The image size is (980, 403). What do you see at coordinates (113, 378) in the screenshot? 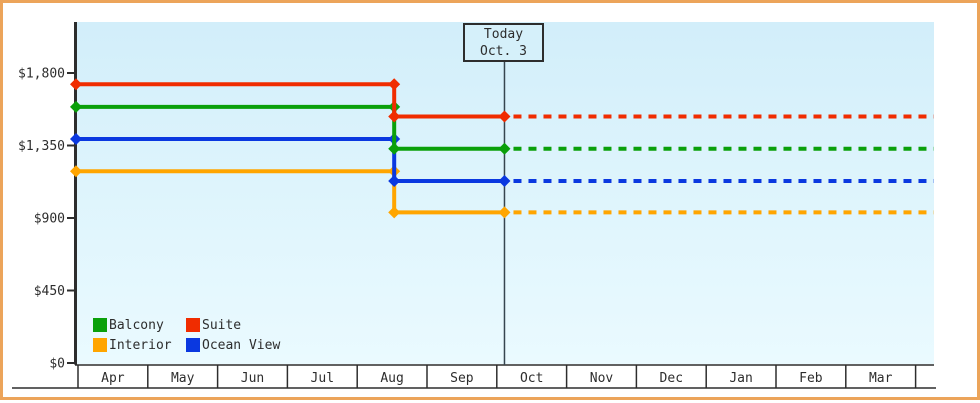
I see `month-label: Apr` at bounding box center [113, 378].